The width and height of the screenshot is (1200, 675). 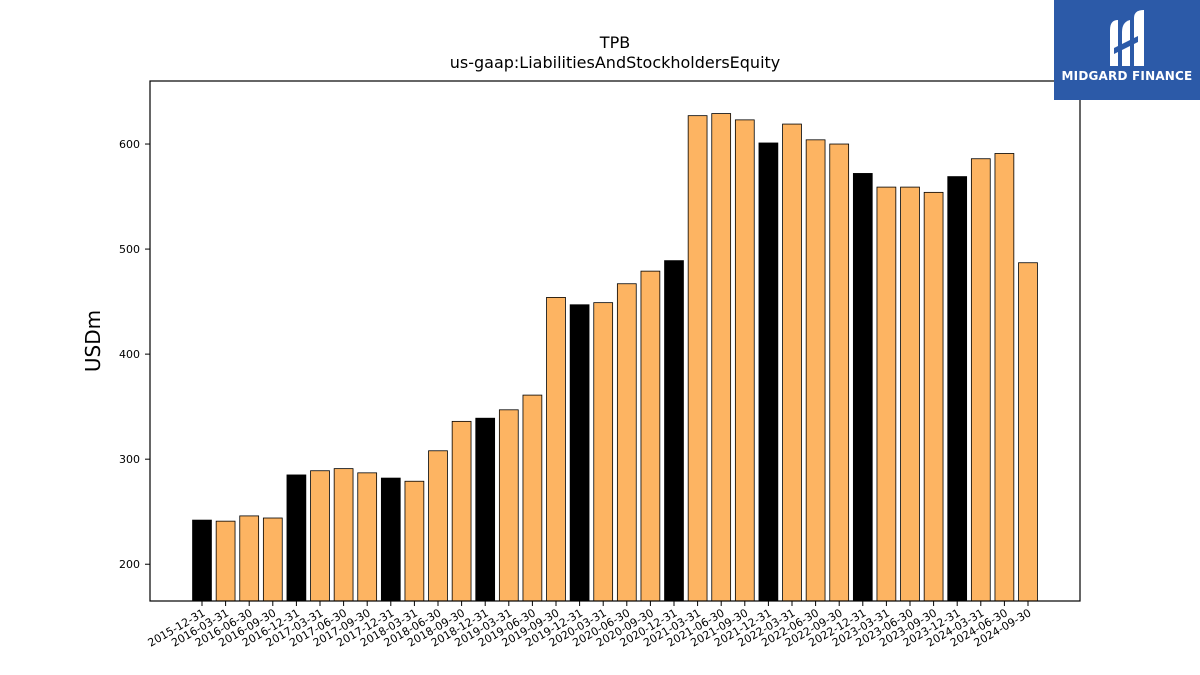 I want to click on y-axis-label: USDm, so click(x=93, y=341).